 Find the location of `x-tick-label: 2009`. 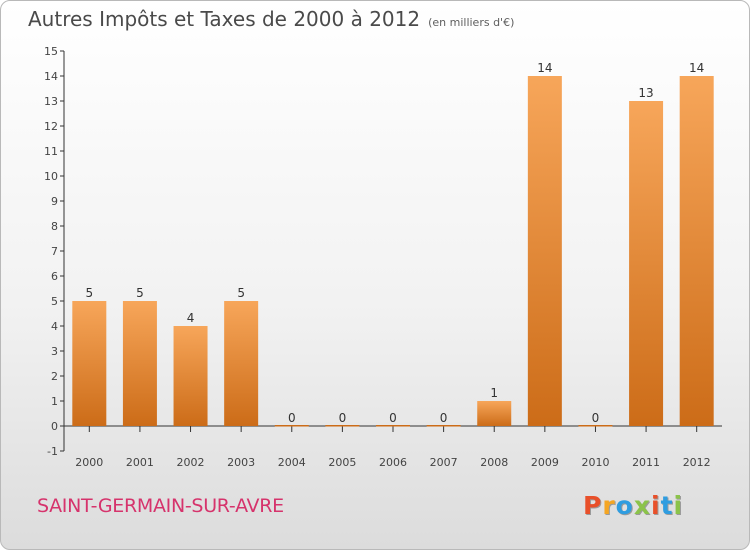

x-tick-label: 2009 is located at coordinates (545, 462).